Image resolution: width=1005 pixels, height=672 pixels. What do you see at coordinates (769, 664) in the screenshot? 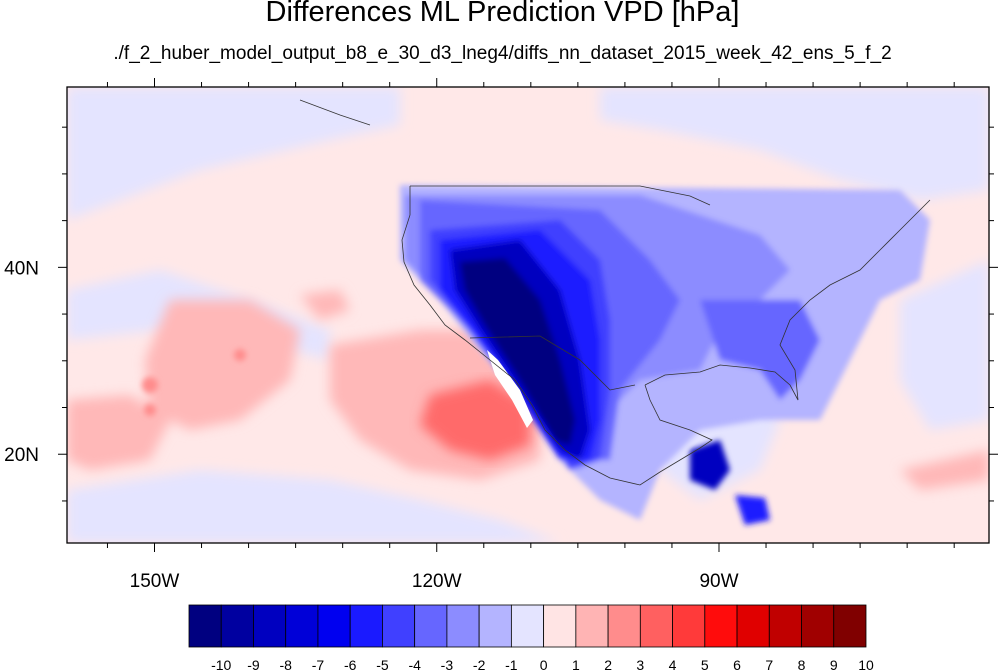
I see `colorbar-label: 7` at bounding box center [769, 664].